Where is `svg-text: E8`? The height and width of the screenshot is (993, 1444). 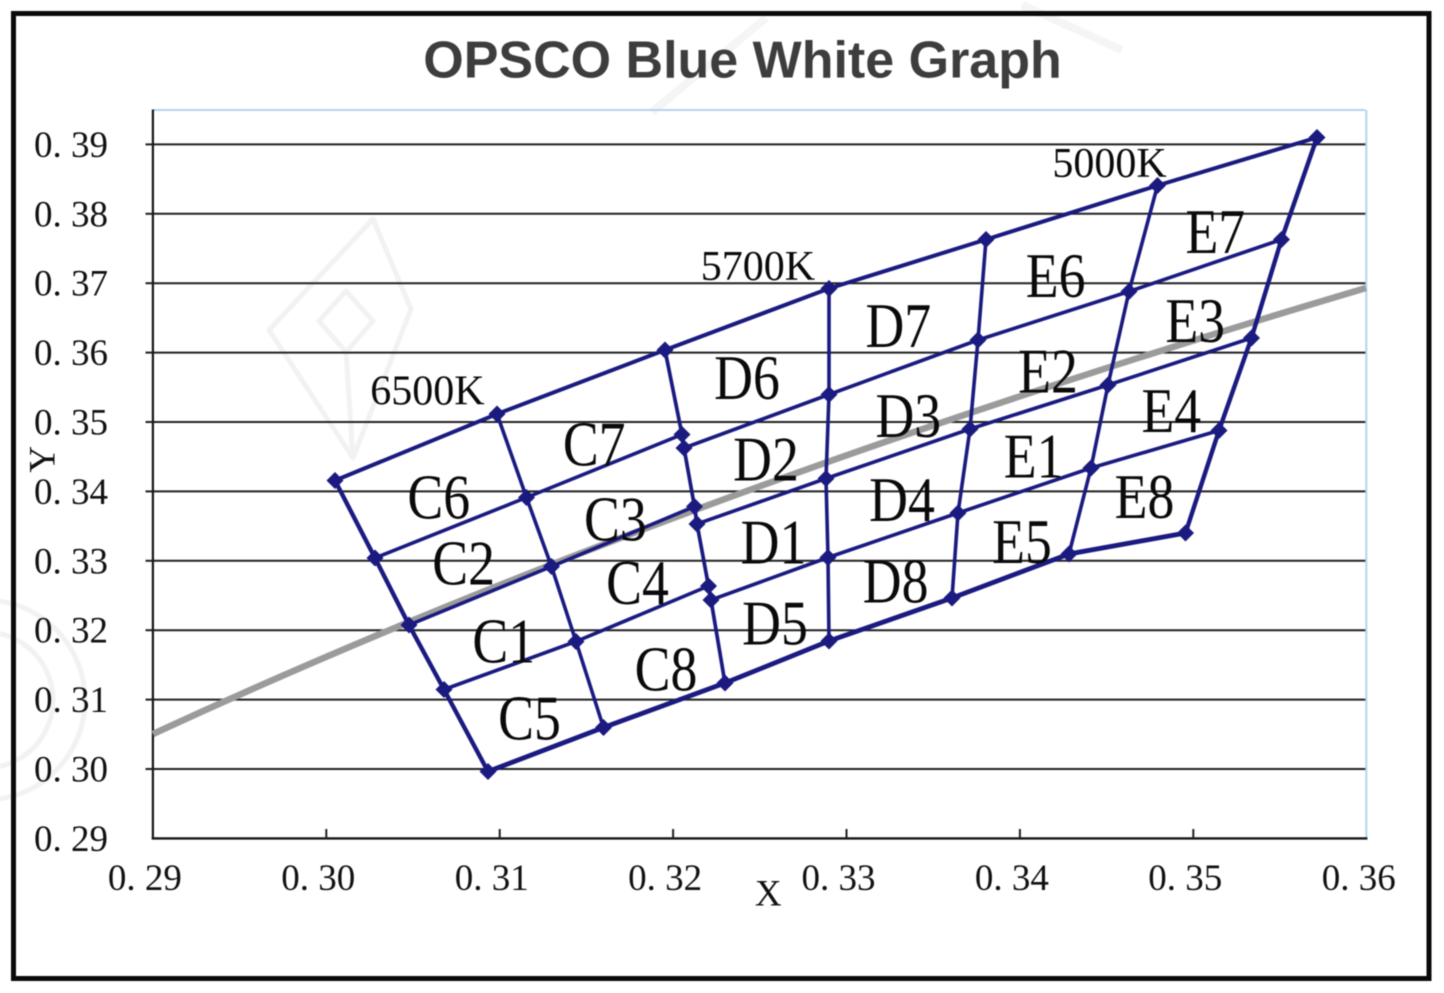 svg-text: E8 is located at coordinates (1145, 496).